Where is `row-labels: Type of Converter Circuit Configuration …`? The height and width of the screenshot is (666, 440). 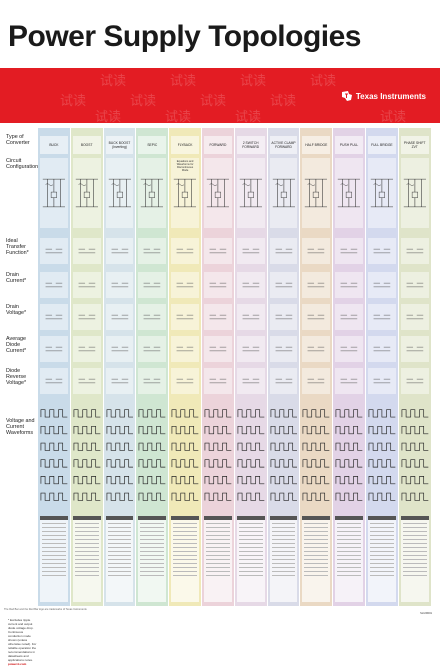 row-labels: Type of Converter Circuit Configuration … is located at coordinates (21, 367).